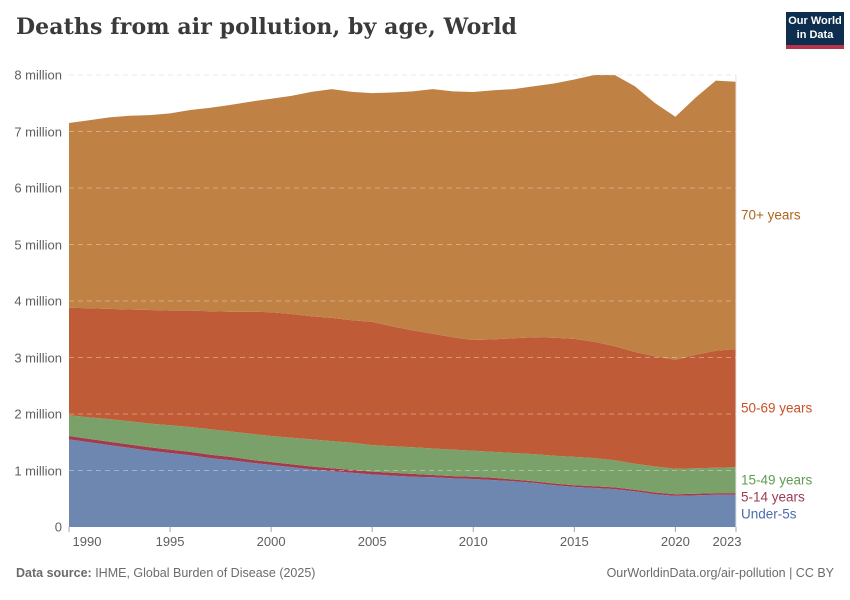 This screenshot has height=600, width=850. What do you see at coordinates (38, 470) in the screenshot?
I see `y-axis-label-1: 1 million` at bounding box center [38, 470].